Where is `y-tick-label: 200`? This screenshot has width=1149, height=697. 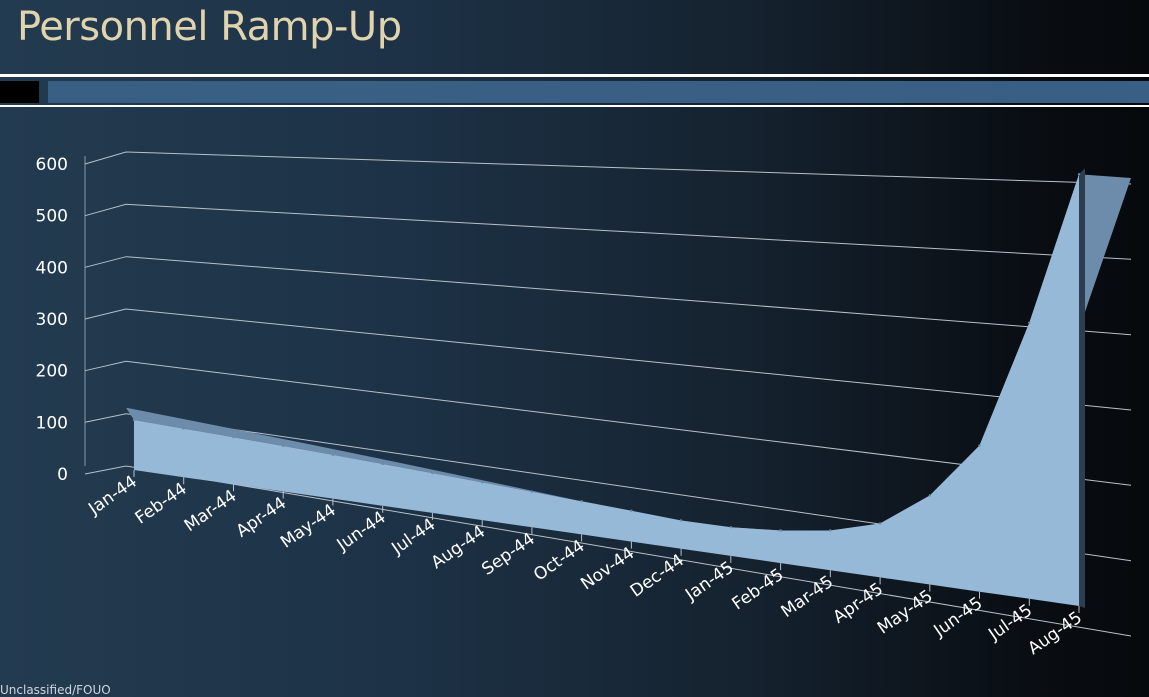 y-tick-label: 200 is located at coordinates (52, 372).